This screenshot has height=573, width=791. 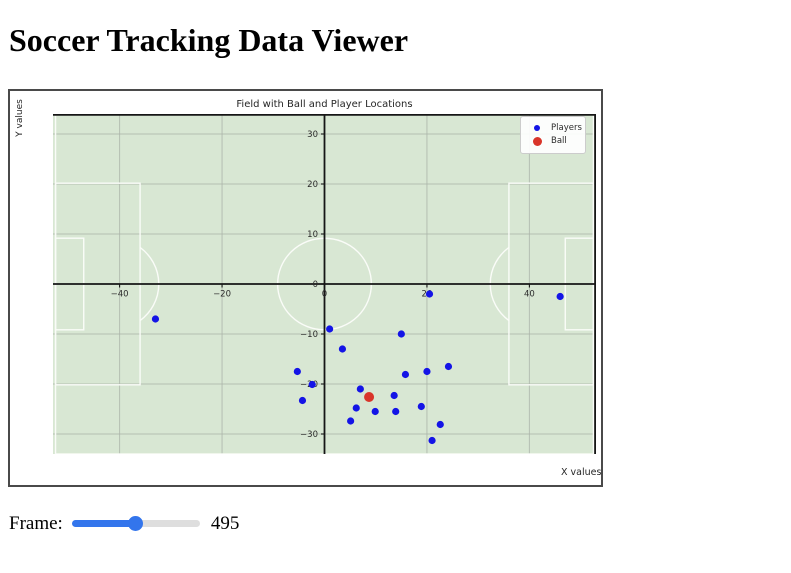 I want to click on ball-legend-marker-icon, so click(x=537, y=141).